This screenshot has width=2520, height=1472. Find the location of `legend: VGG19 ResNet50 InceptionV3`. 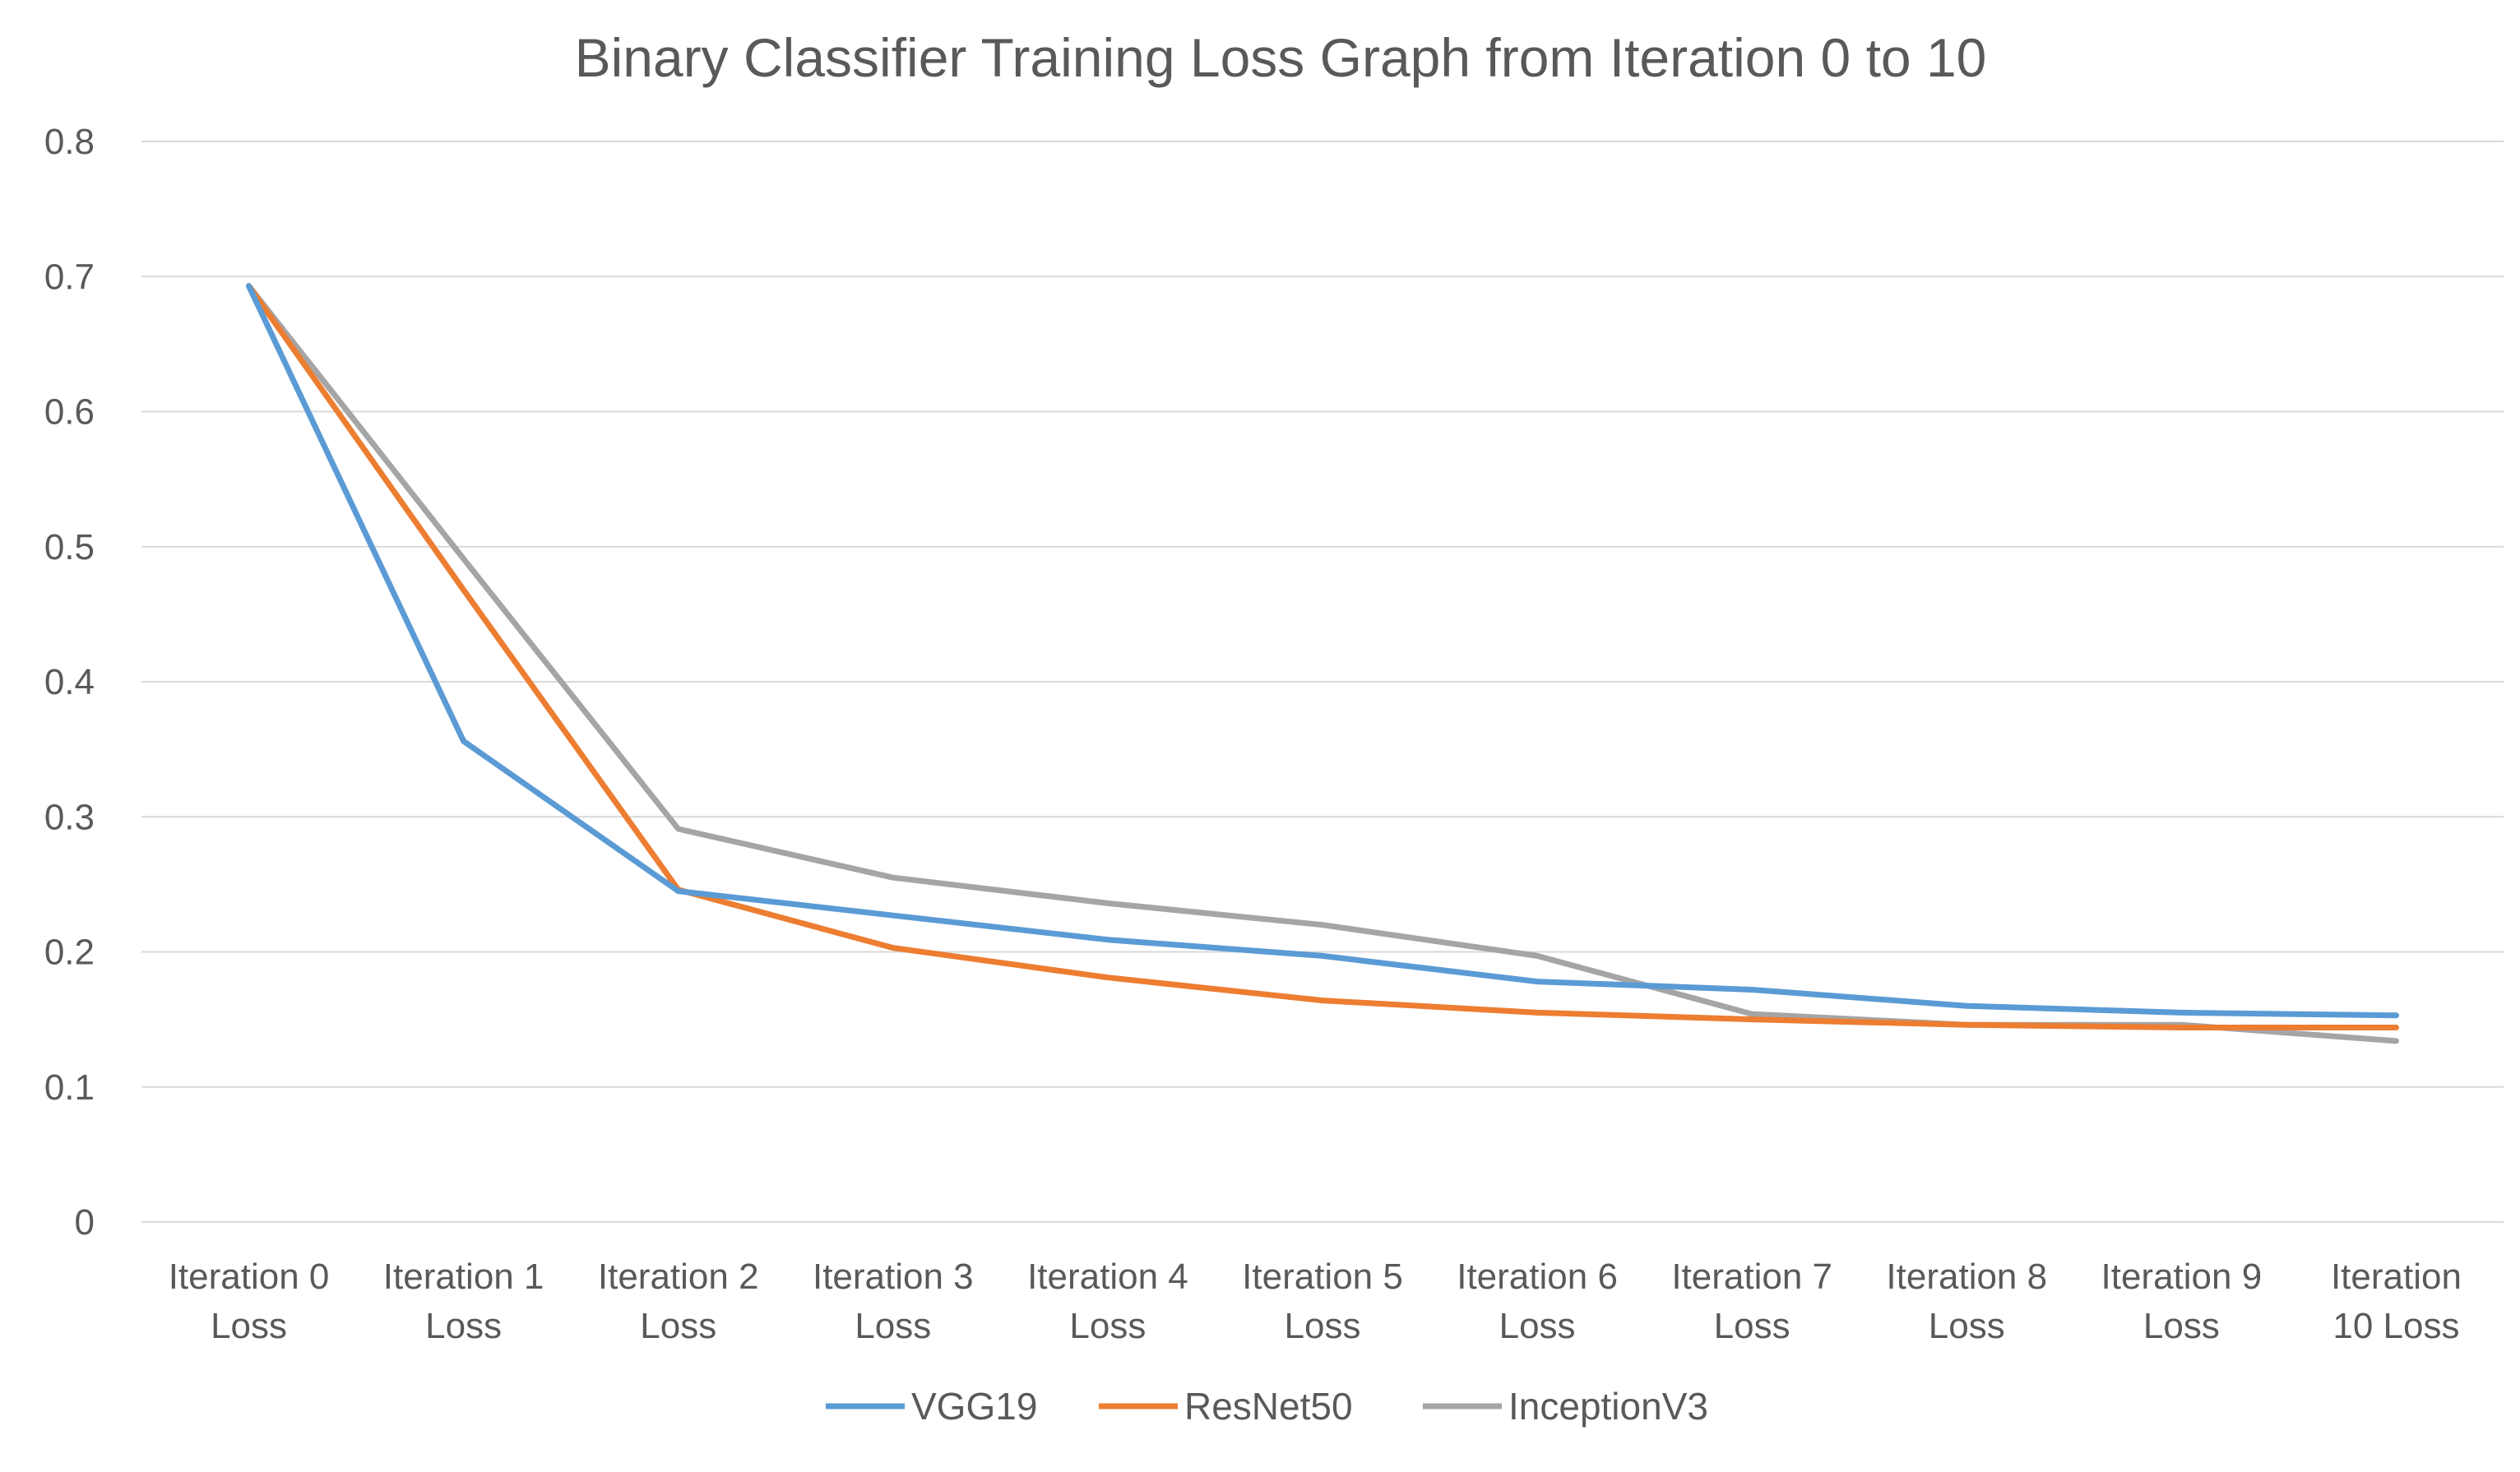

legend: VGG19 ResNet50 InceptionV3 is located at coordinates (1267, 1406).